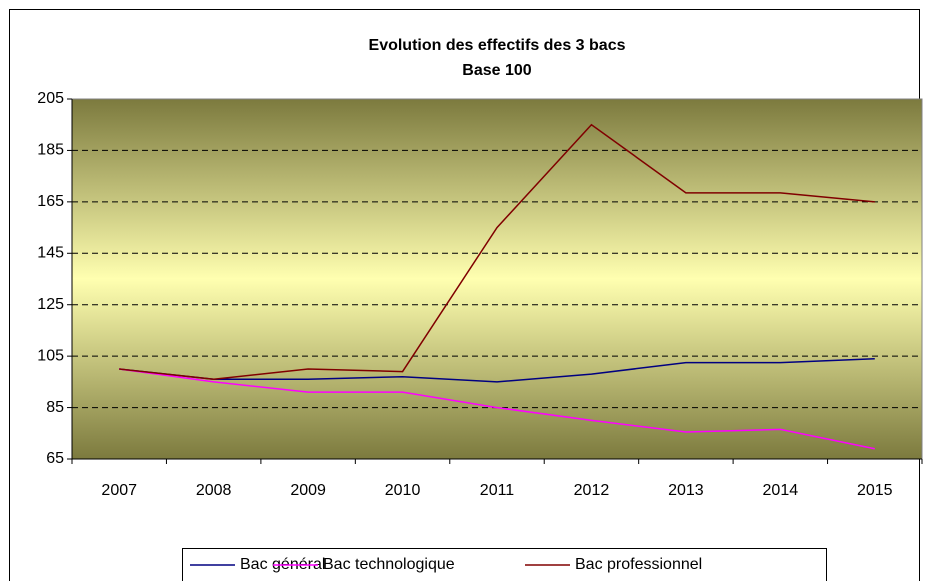 The width and height of the screenshot is (928, 581). What do you see at coordinates (214, 490) in the screenshot?
I see `x-tick-label: 2008` at bounding box center [214, 490].